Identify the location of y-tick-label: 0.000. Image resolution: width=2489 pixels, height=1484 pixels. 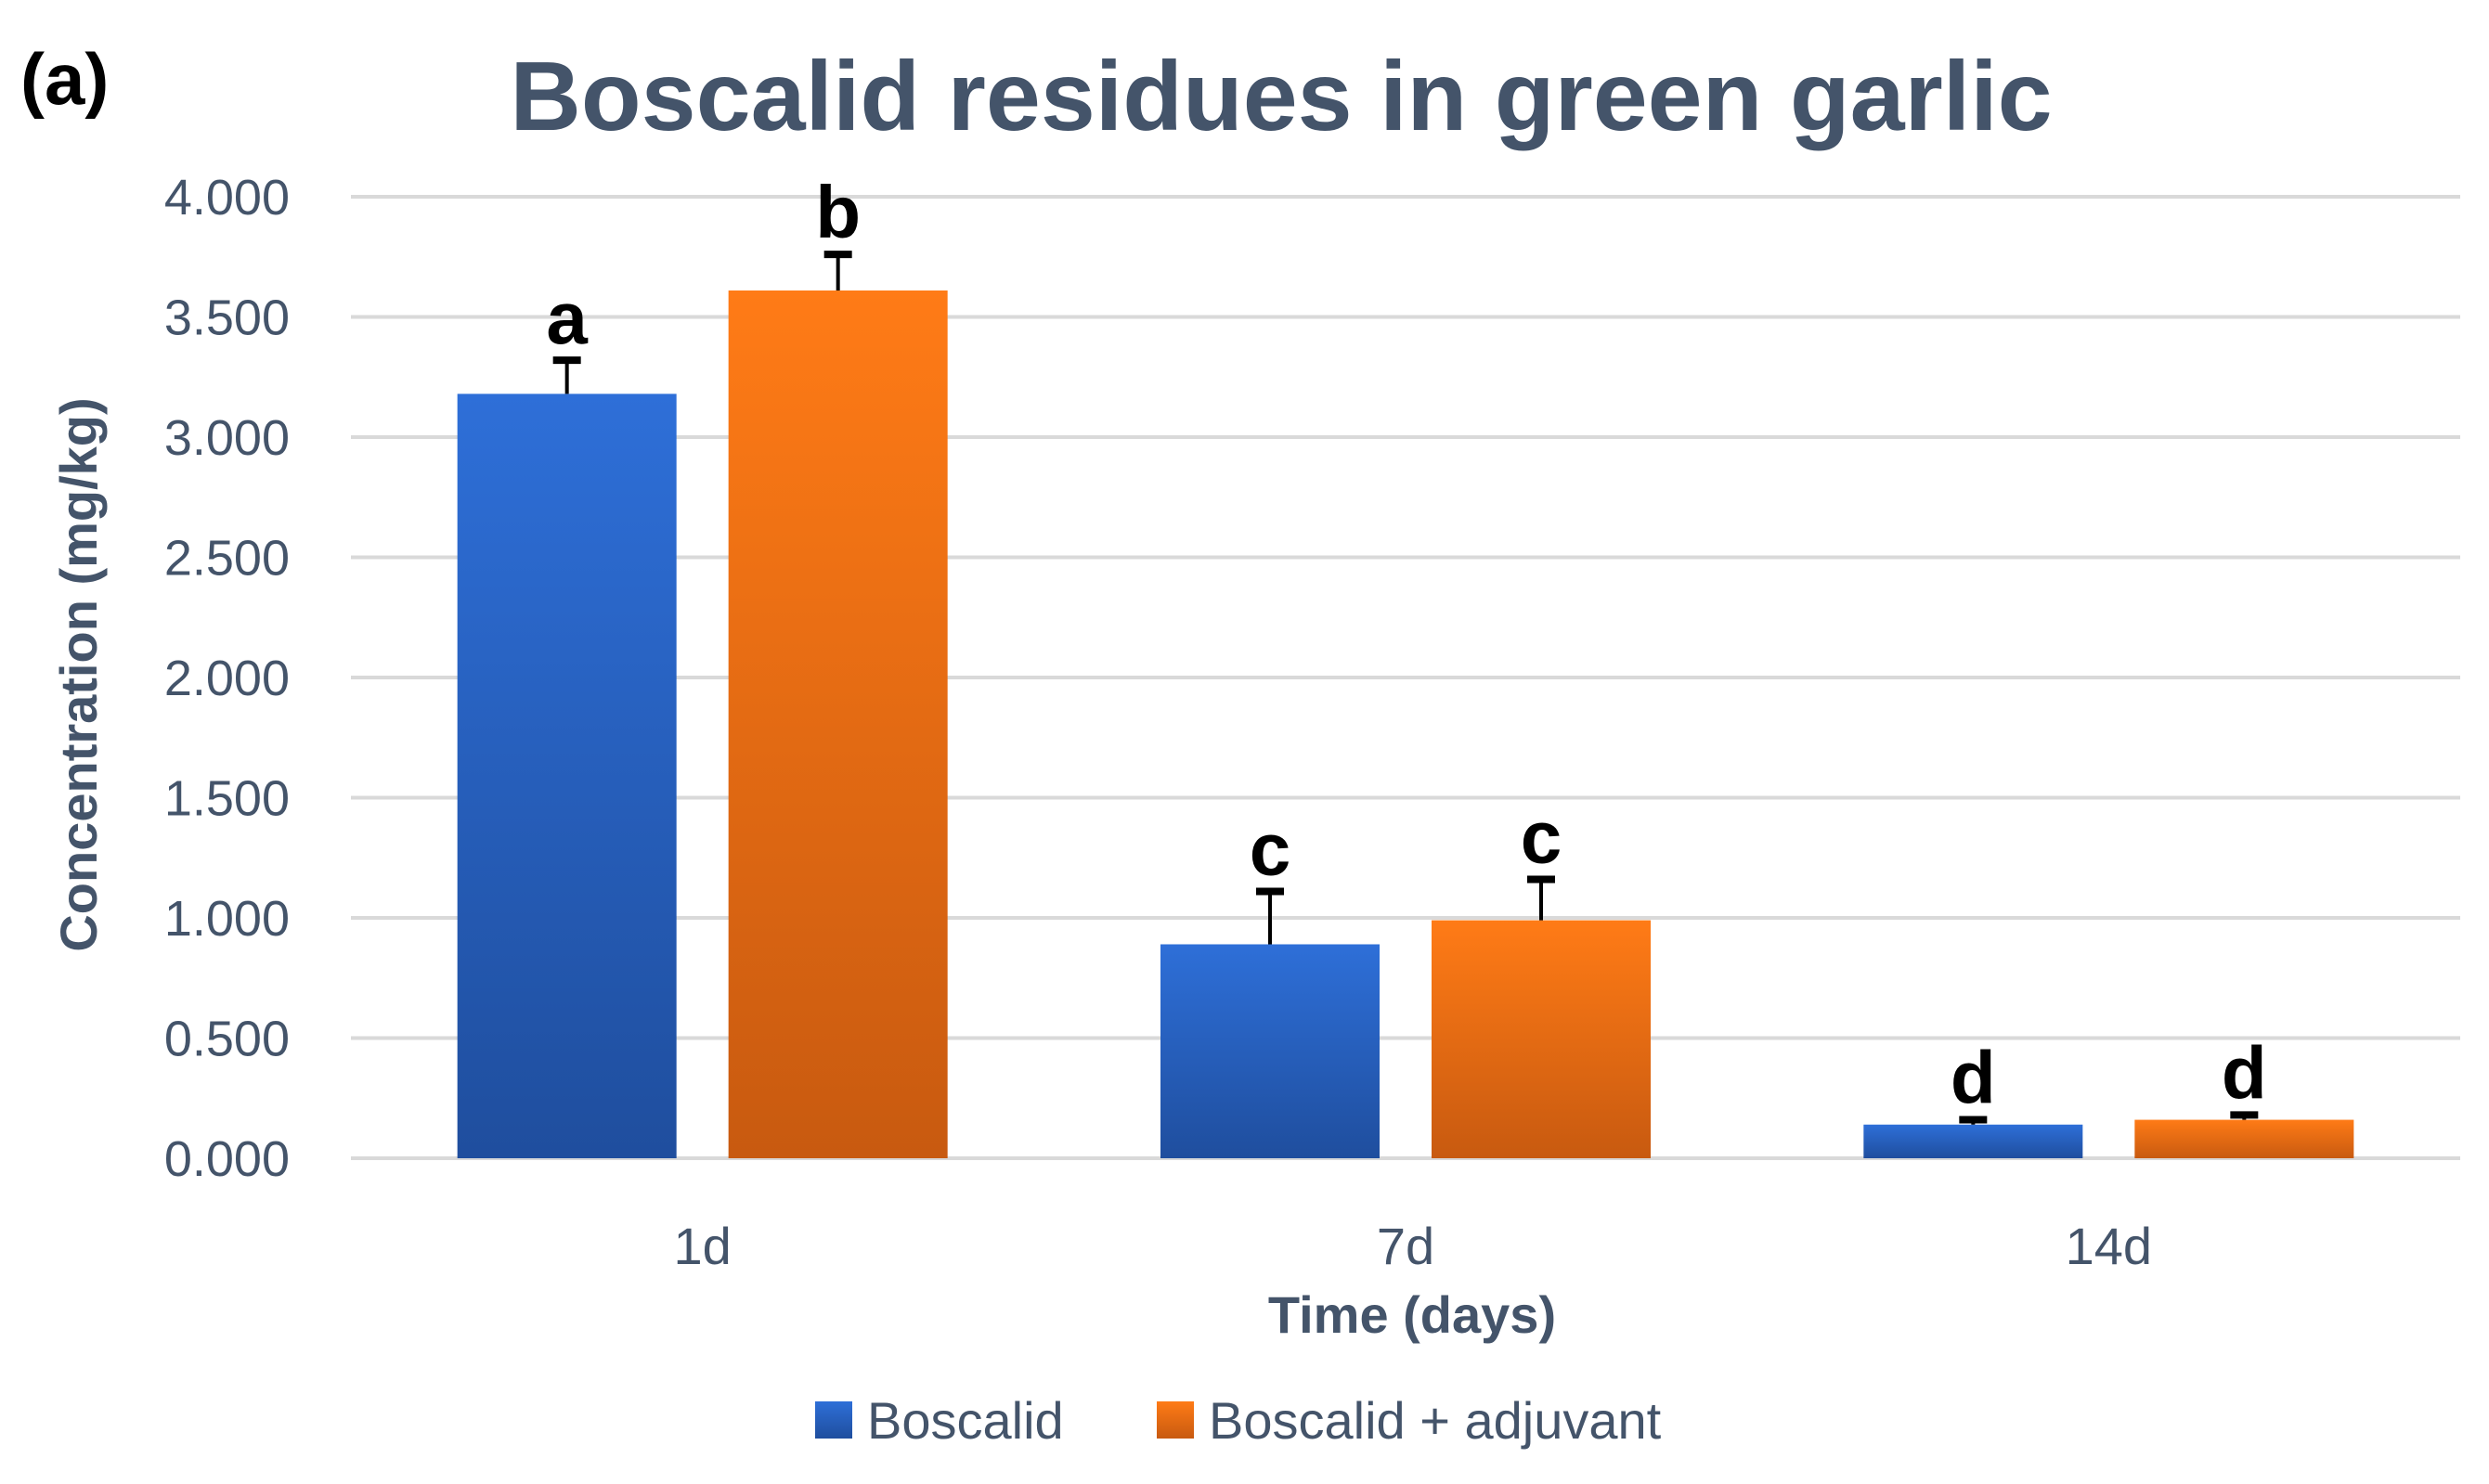
(227, 1159).